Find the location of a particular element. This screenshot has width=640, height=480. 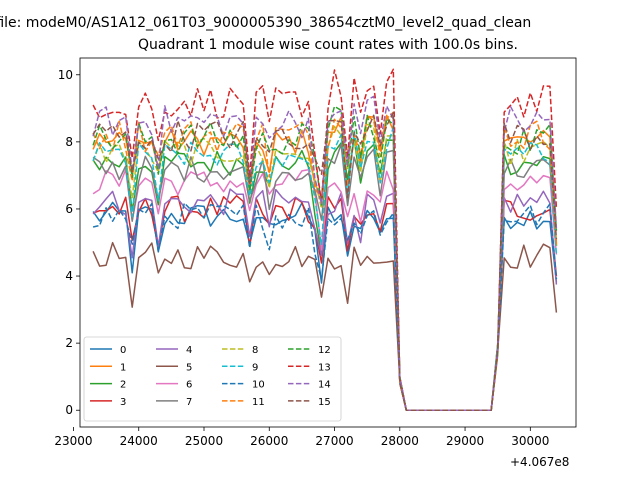

legend-label-14: 14 is located at coordinates (324, 385).